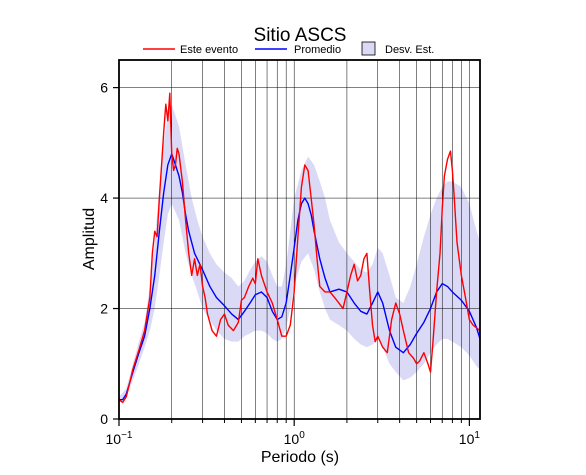 The height and width of the screenshot is (475, 586). Describe the element at coordinates (104, 88) in the screenshot. I see `y-tick-label: 6` at that location.